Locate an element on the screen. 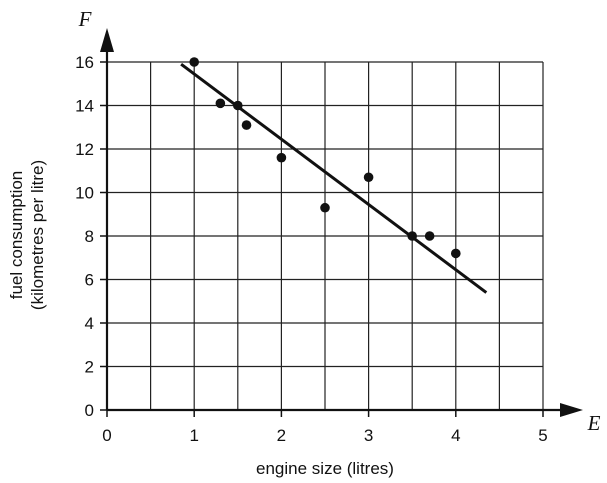  x-tick-label: 4 is located at coordinates (455, 435).